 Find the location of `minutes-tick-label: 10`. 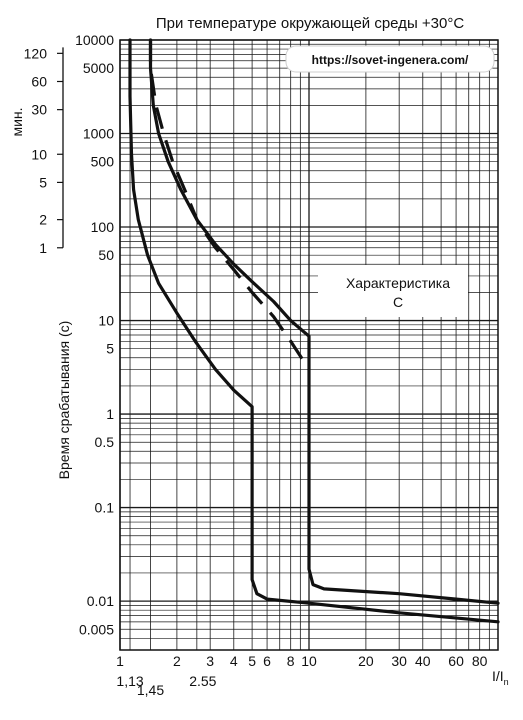

minutes-tick-label: 10 is located at coordinates (39, 154).